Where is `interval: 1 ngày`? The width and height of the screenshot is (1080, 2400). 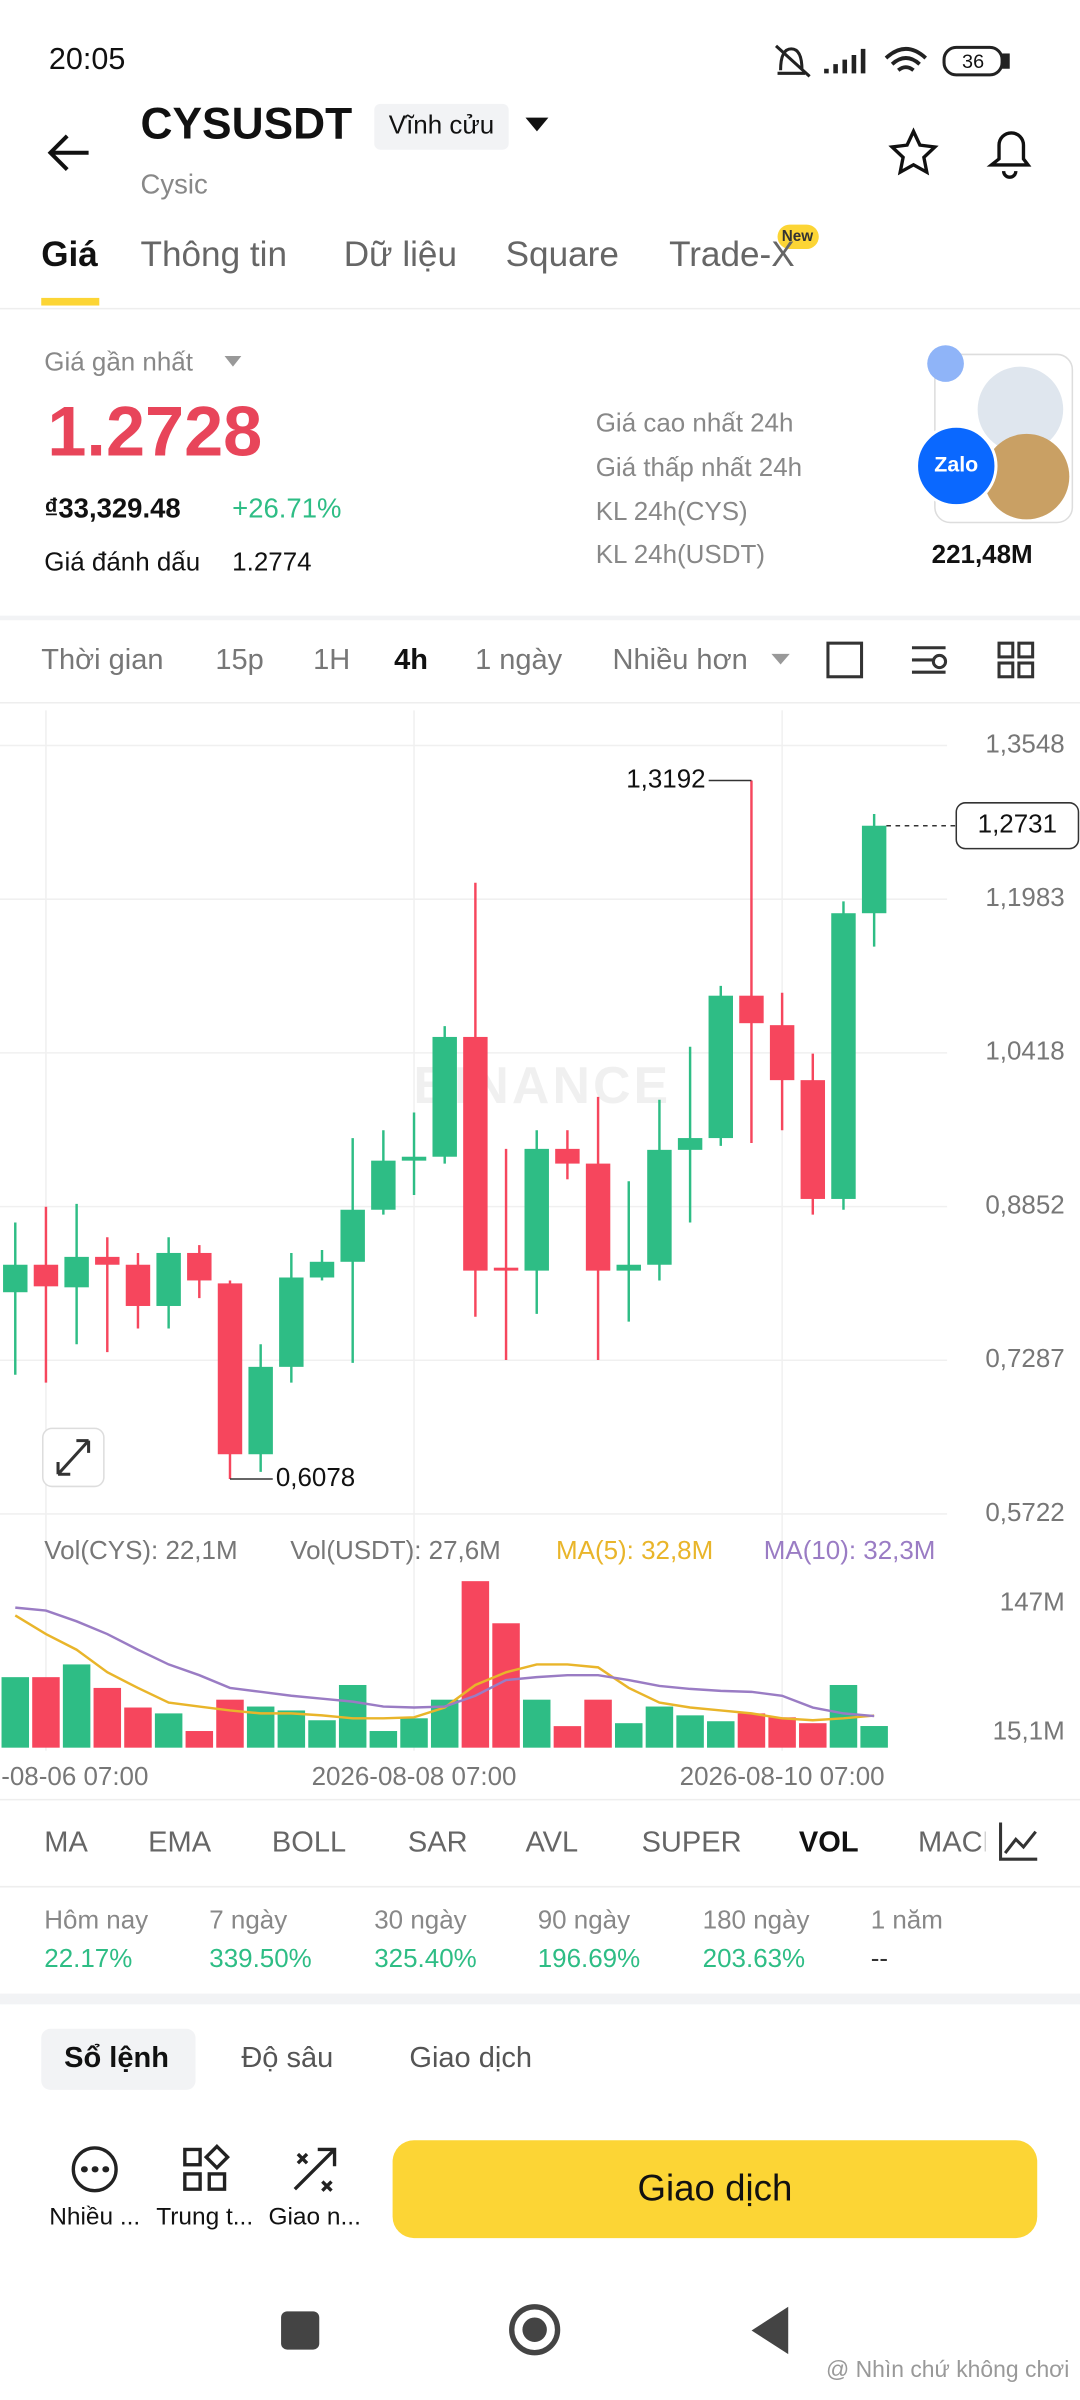
interval: 1 ngày is located at coordinates (519, 660).